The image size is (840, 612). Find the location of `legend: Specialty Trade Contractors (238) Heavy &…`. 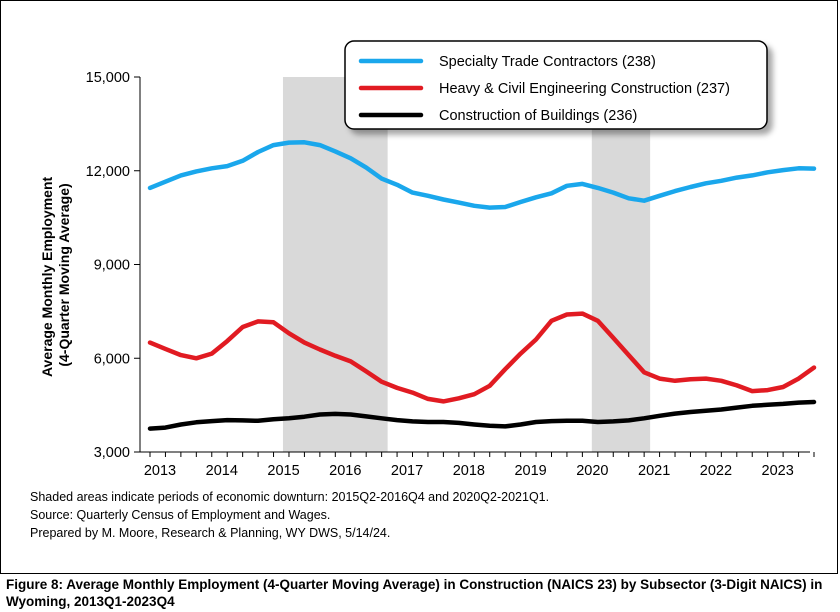

legend: Specialty Trade Contractors (238) Heavy &… is located at coordinates (556, 85).